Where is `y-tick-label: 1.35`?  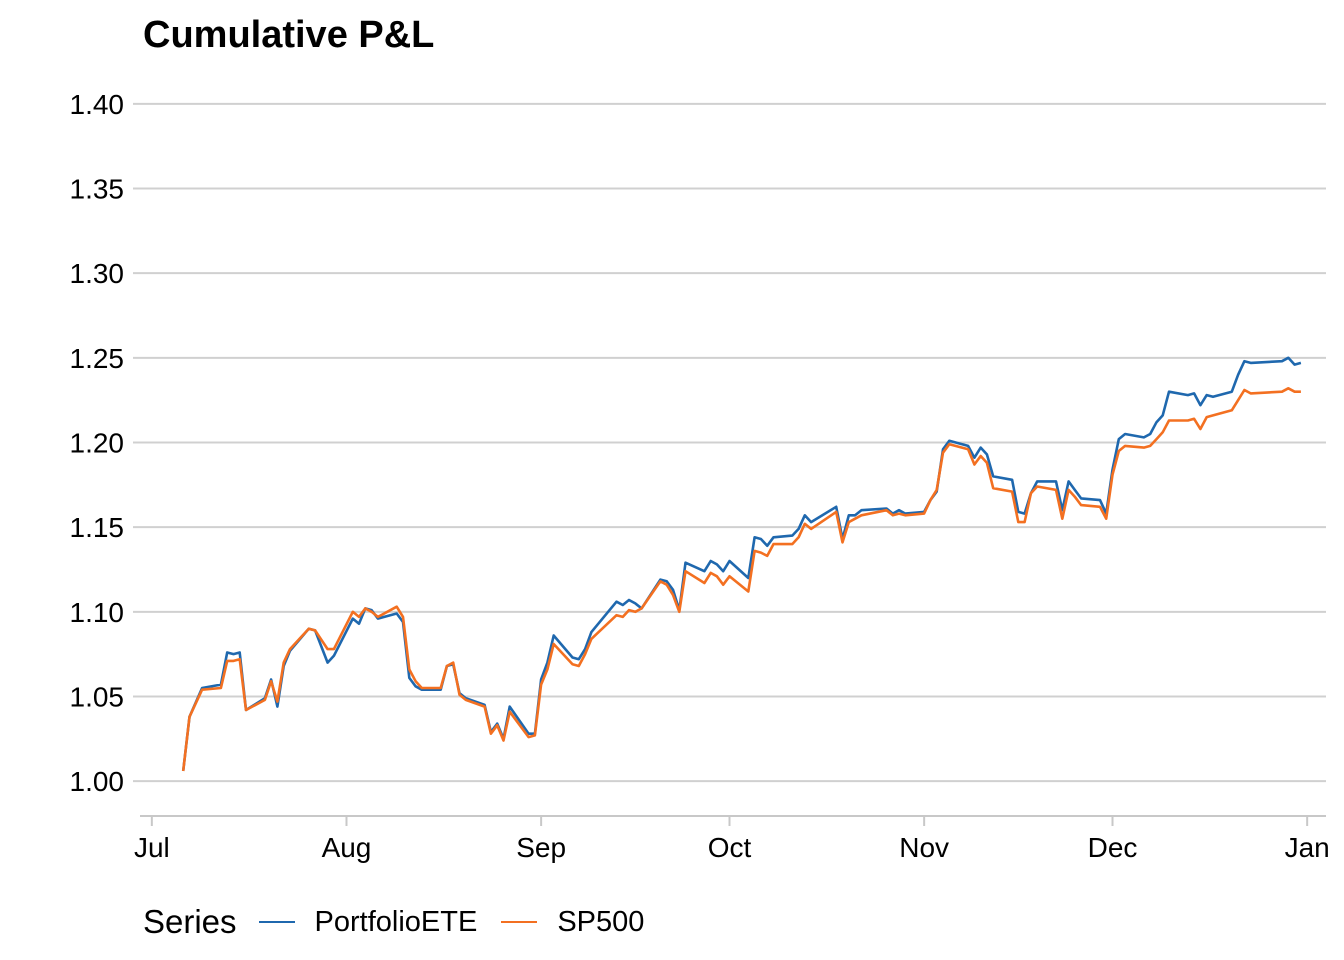 y-tick-label: 1.35 is located at coordinates (97, 189).